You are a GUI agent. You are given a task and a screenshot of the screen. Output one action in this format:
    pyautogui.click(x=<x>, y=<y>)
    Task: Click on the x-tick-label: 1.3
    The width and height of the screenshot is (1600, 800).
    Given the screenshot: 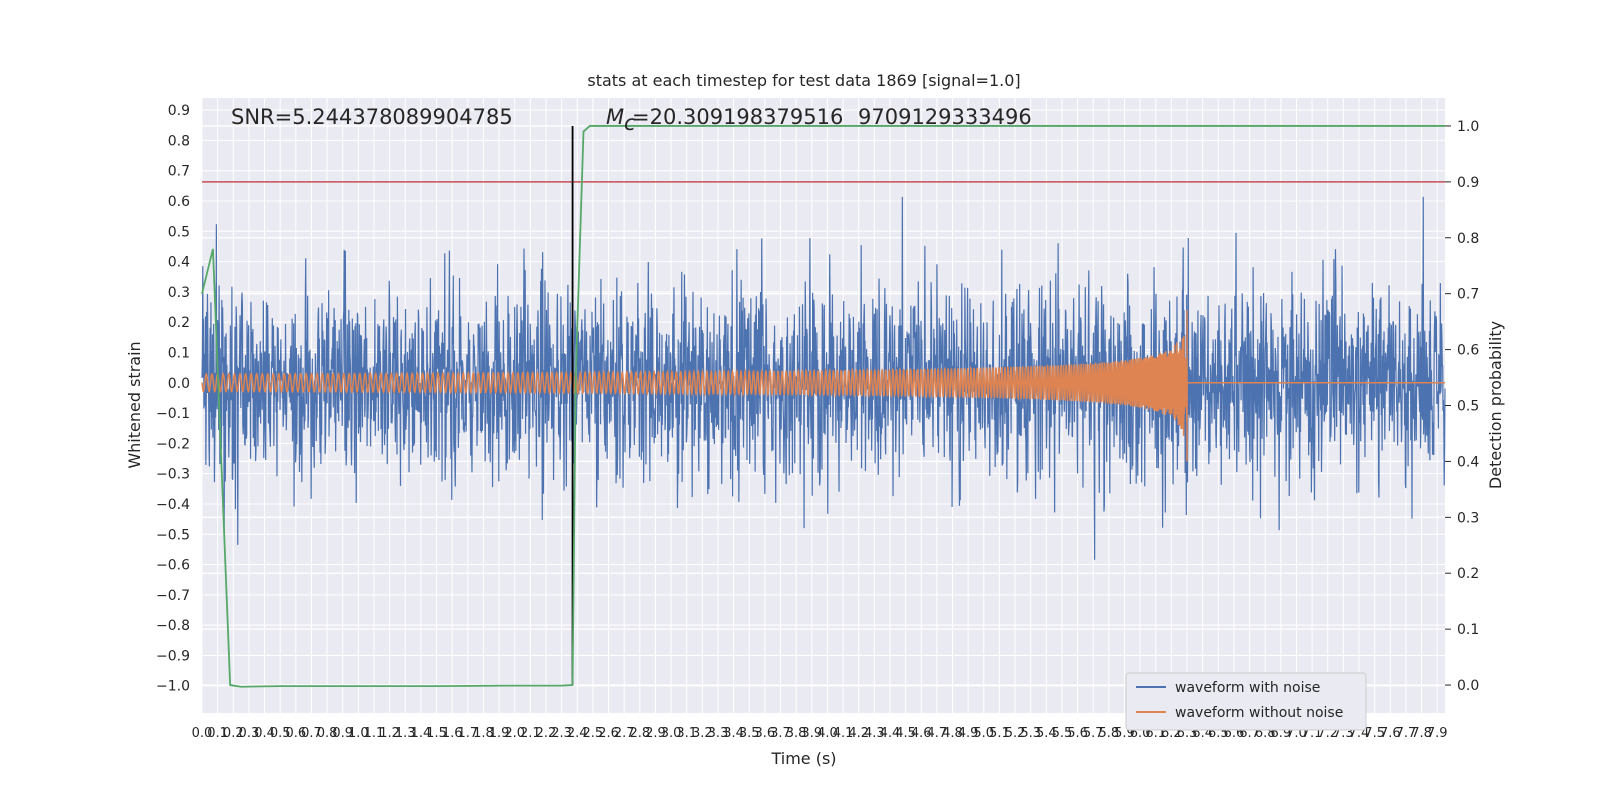 What is the action you would take?
    pyautogui.click(x=405, y=733)
    